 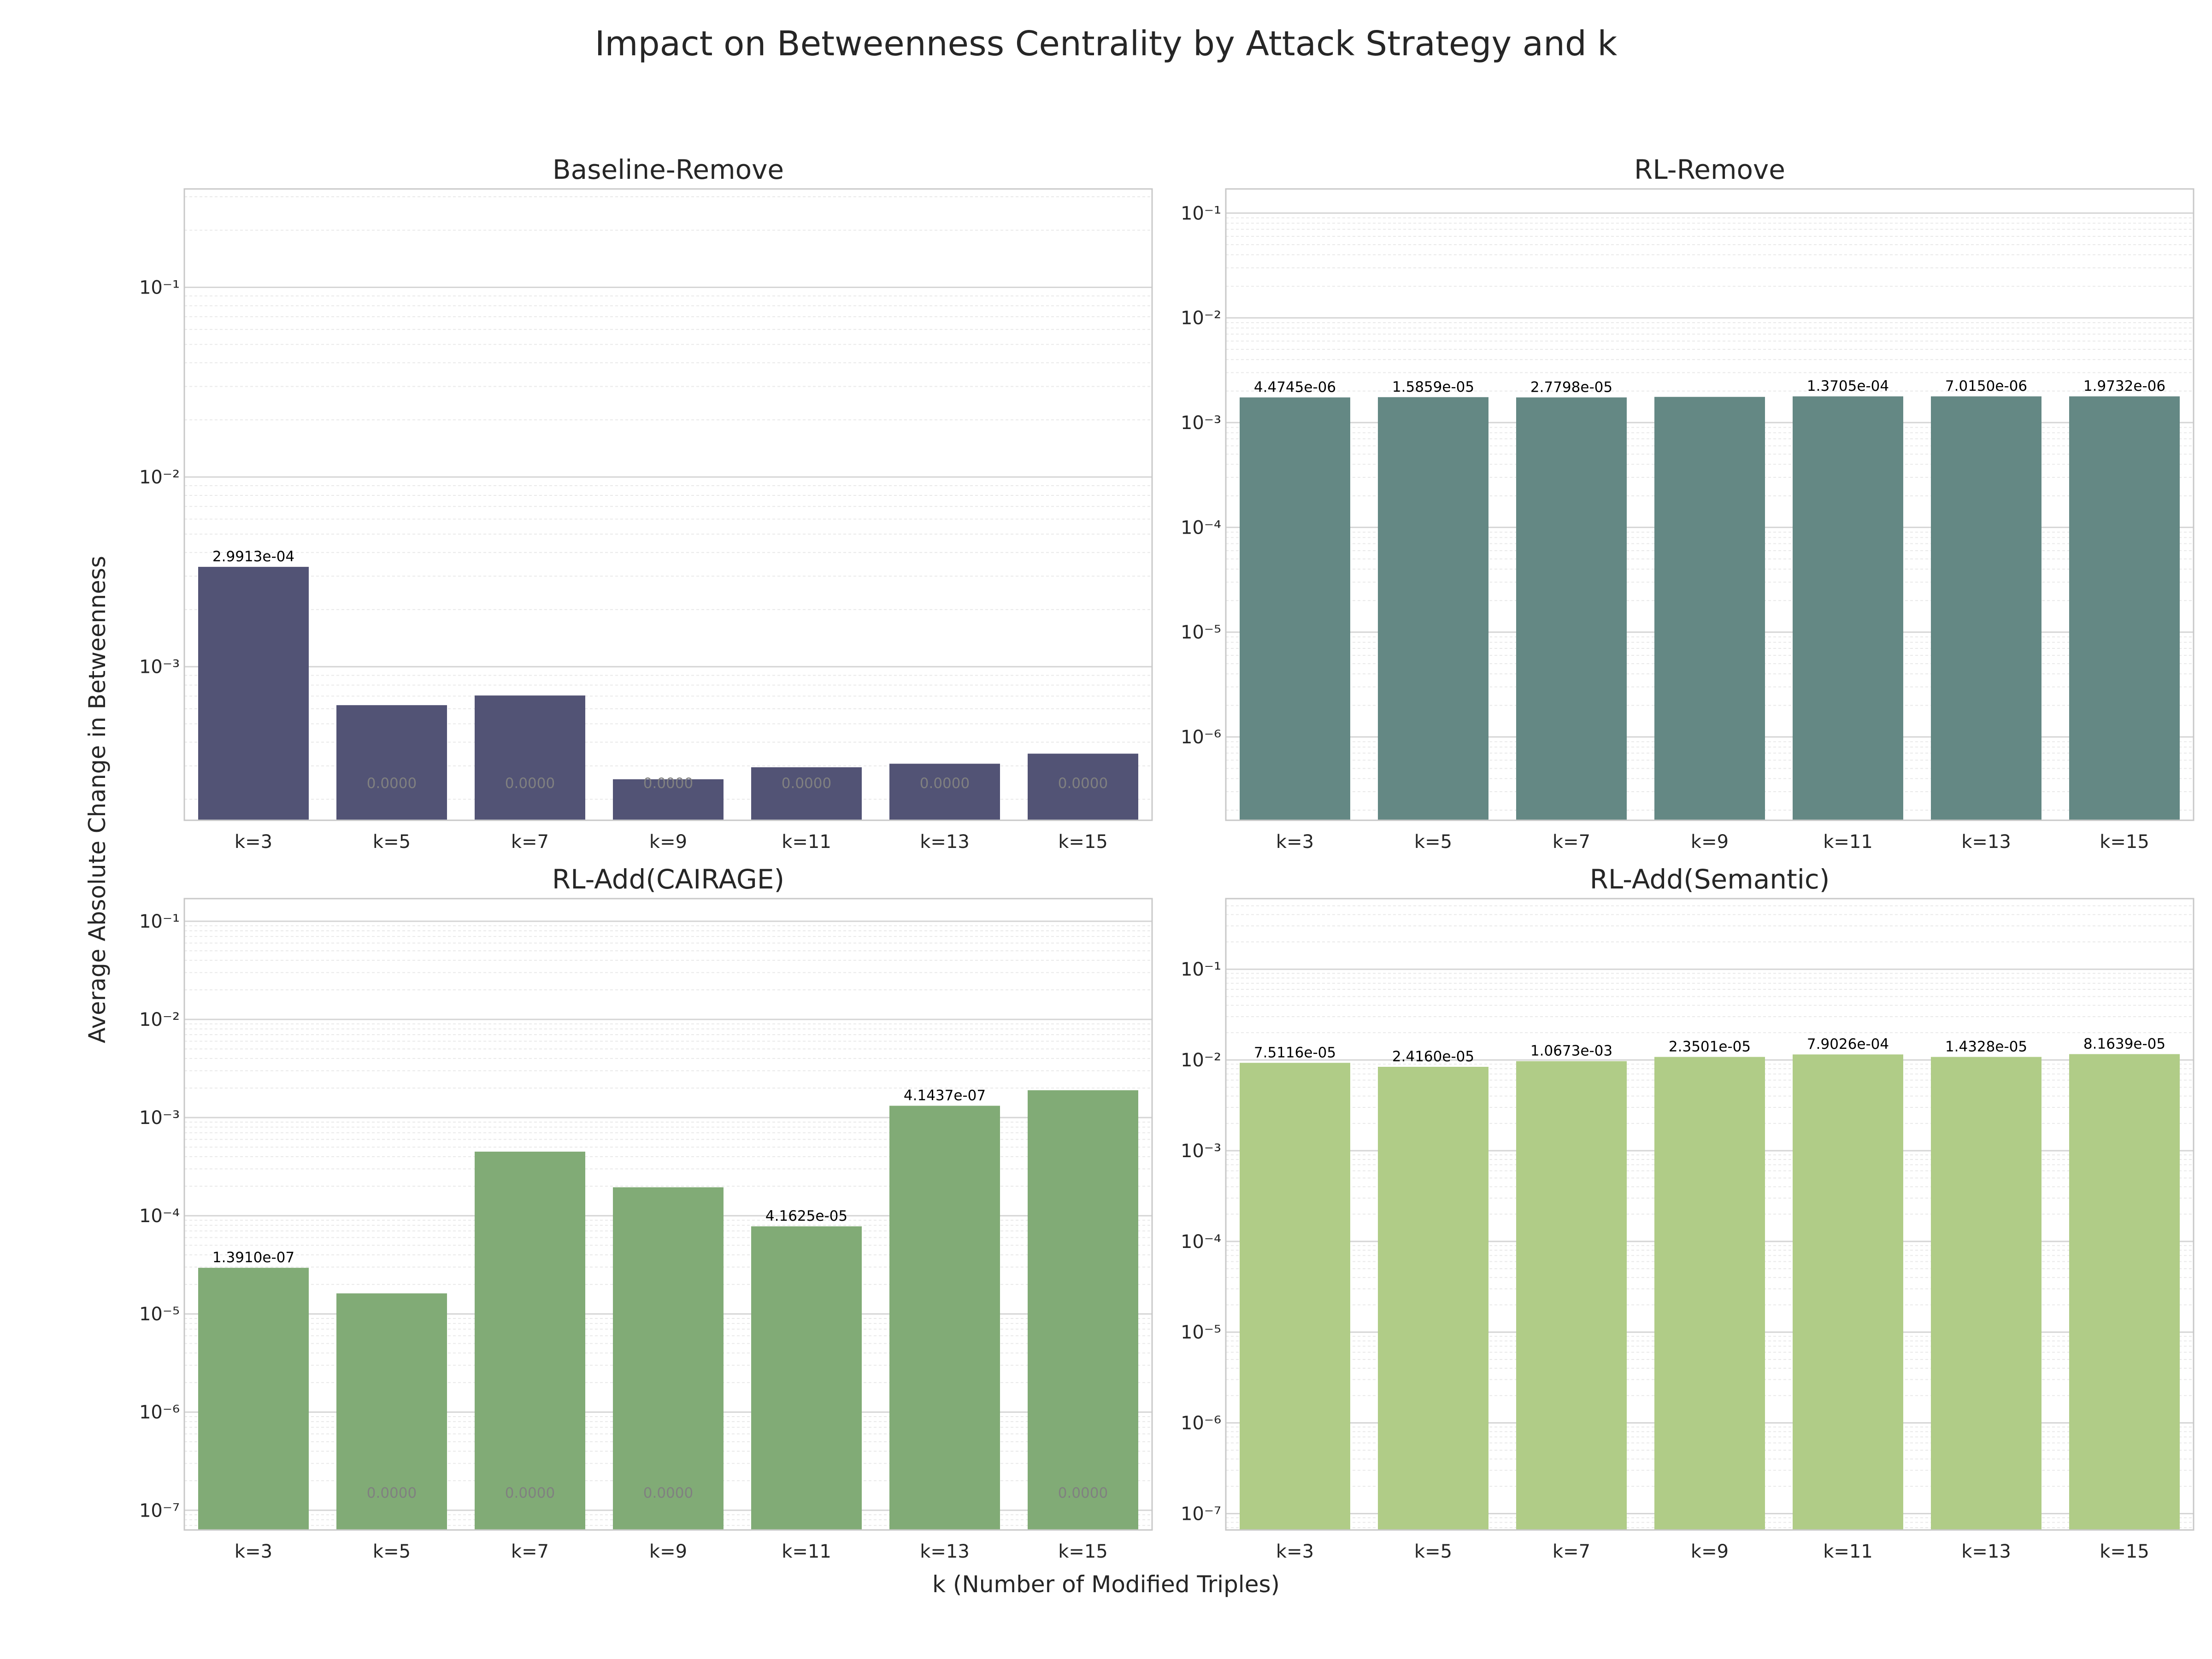 What do you see at coordinates (1571, 387) in the screenshot?
I see `bar-value-label: 2.7798e-05` at bounding box center [1571, 387].